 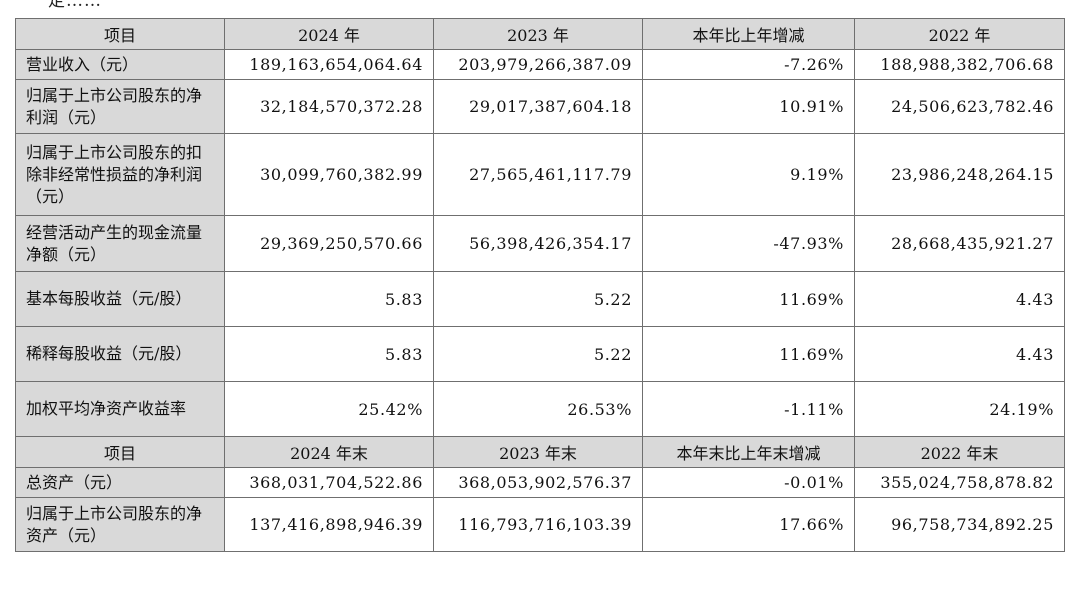 What do you see at coordinates (959, 106) in the screenshot?
I see `cell-2022: 24,506,623,782.46` at bounding box center [959, 106].